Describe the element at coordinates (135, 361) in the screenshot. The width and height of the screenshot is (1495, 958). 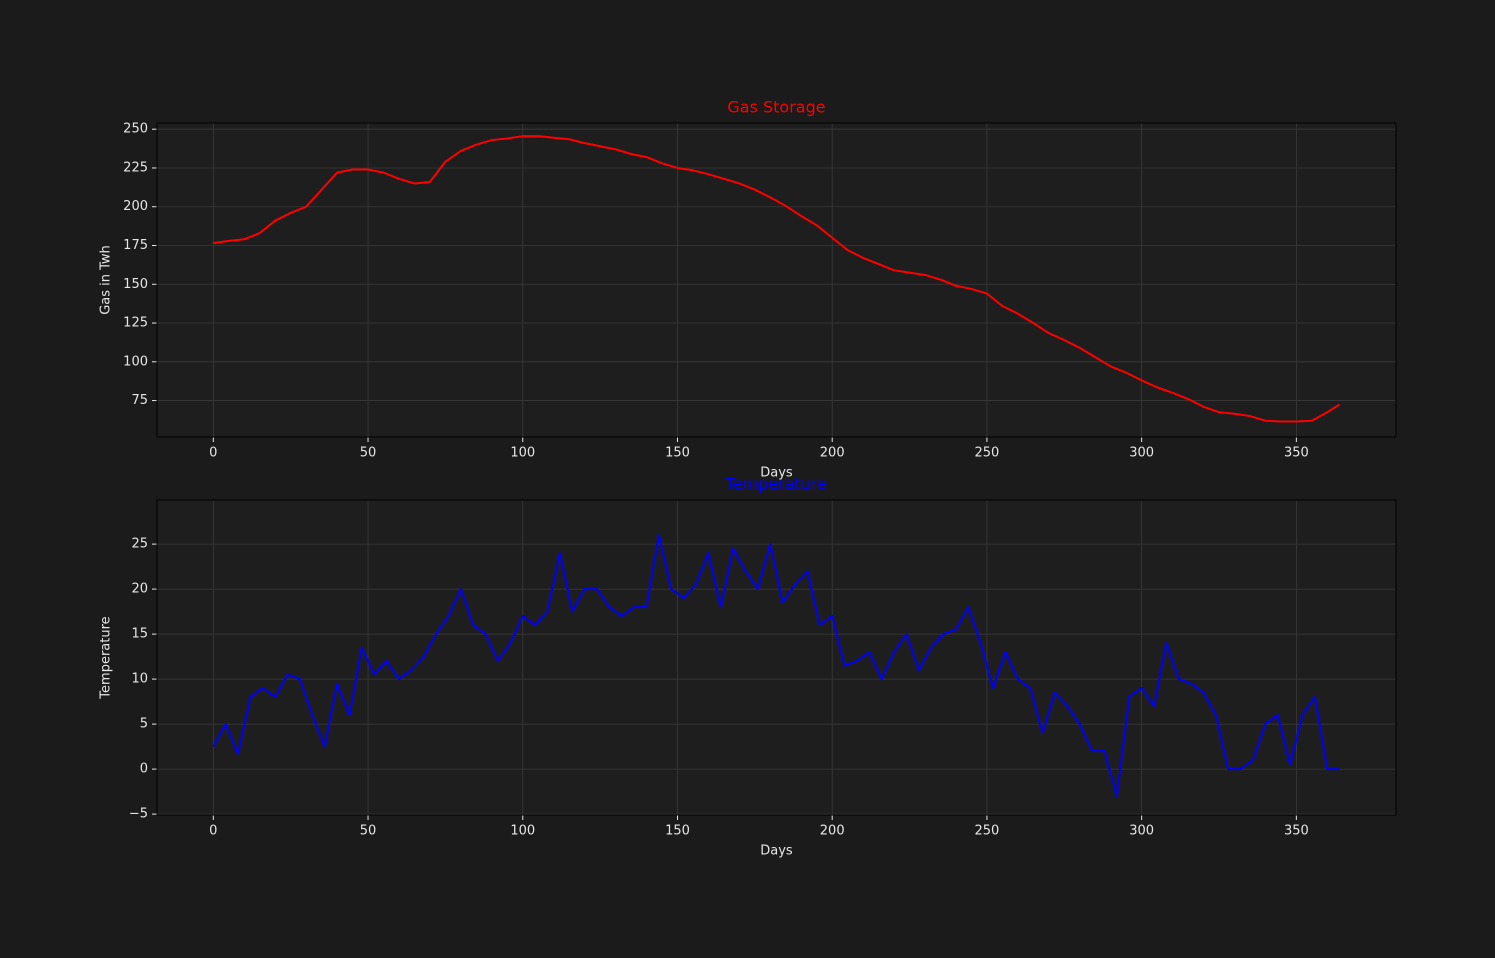
I see `y-tick-label: 100` at that location.